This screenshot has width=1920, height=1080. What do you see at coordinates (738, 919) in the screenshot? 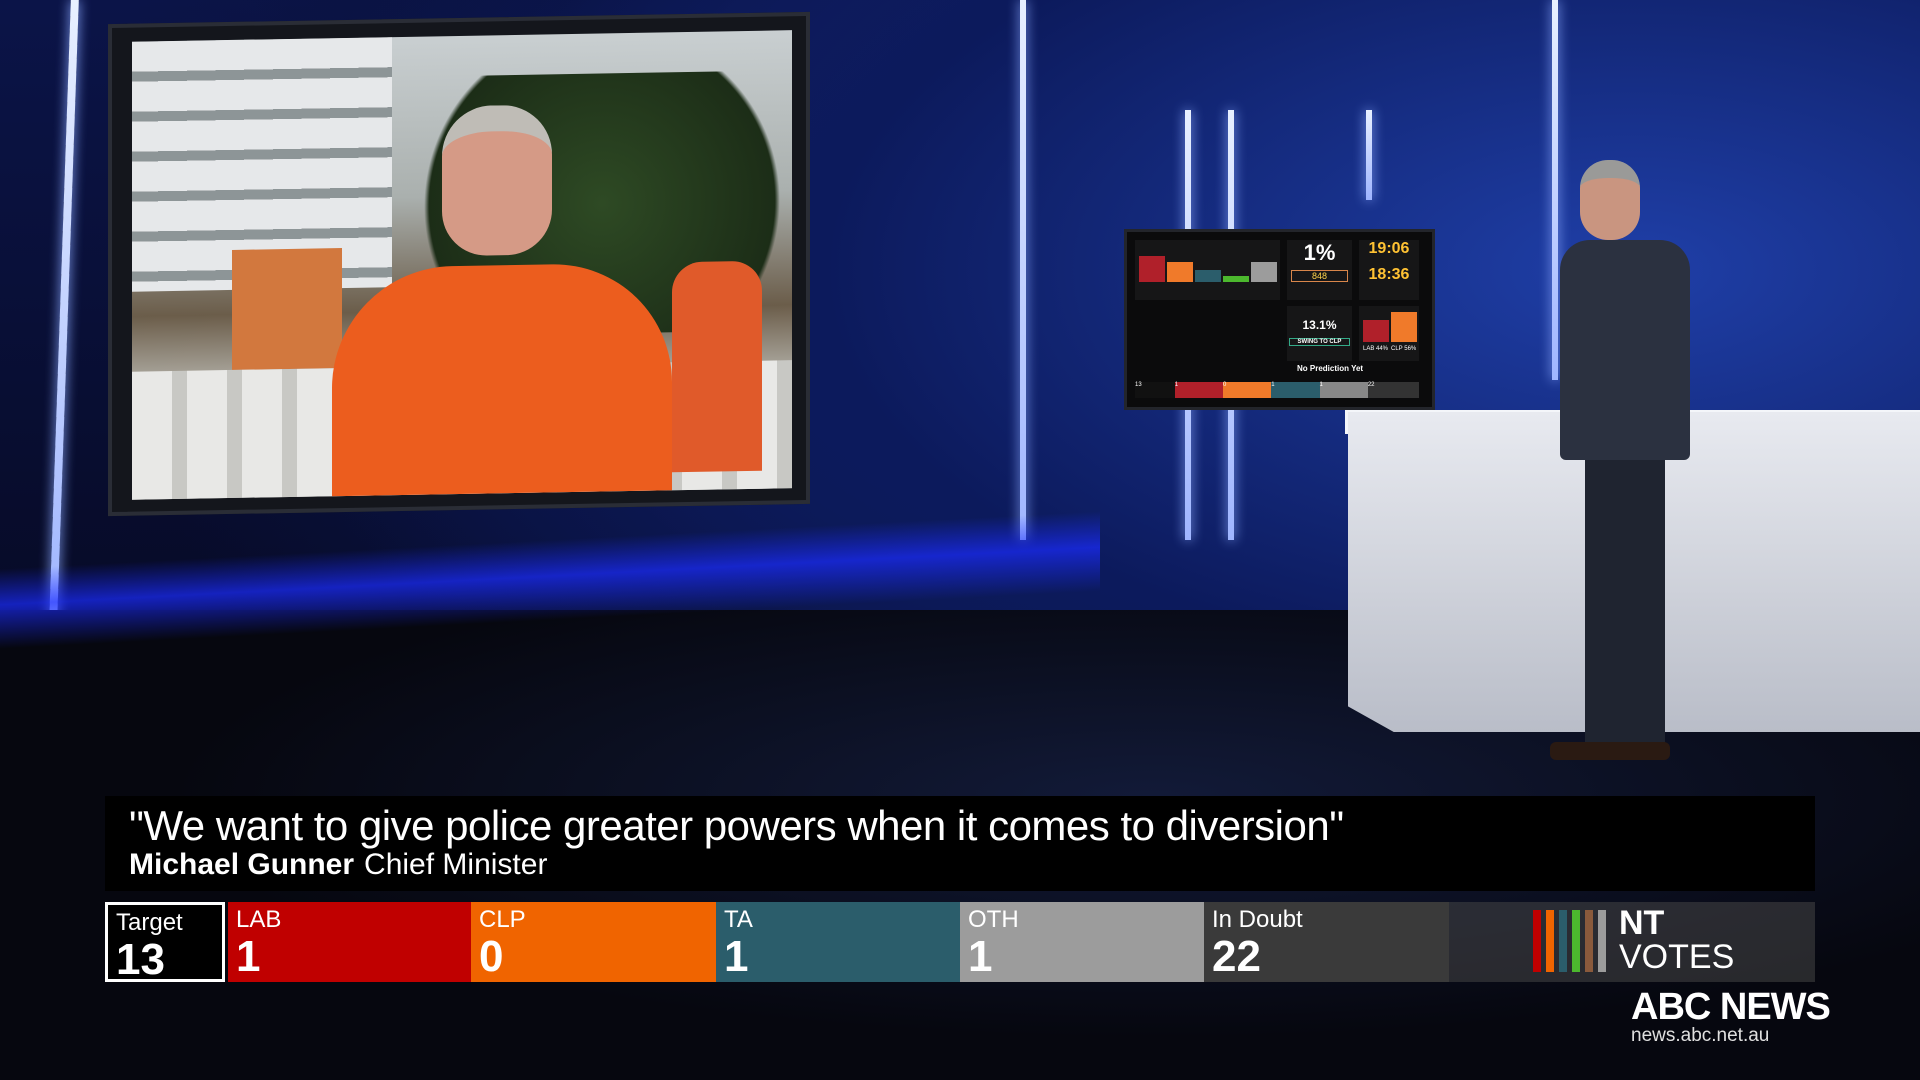
I see `party-label: TA` at bounding box center [738, 919].